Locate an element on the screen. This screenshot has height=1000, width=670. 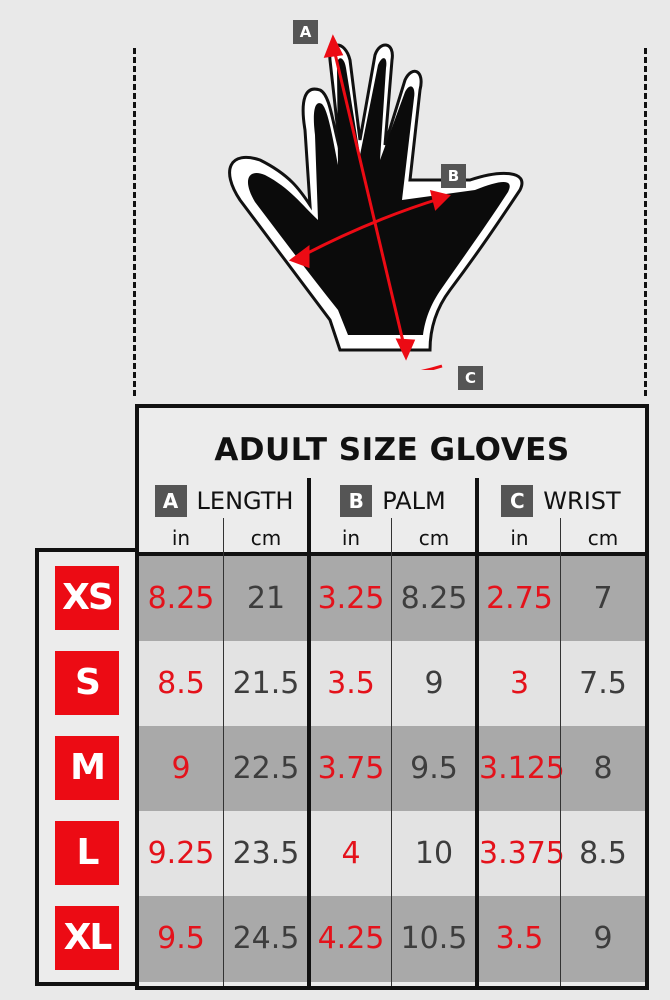
marker-a: A is located at coordinates (305, 32).